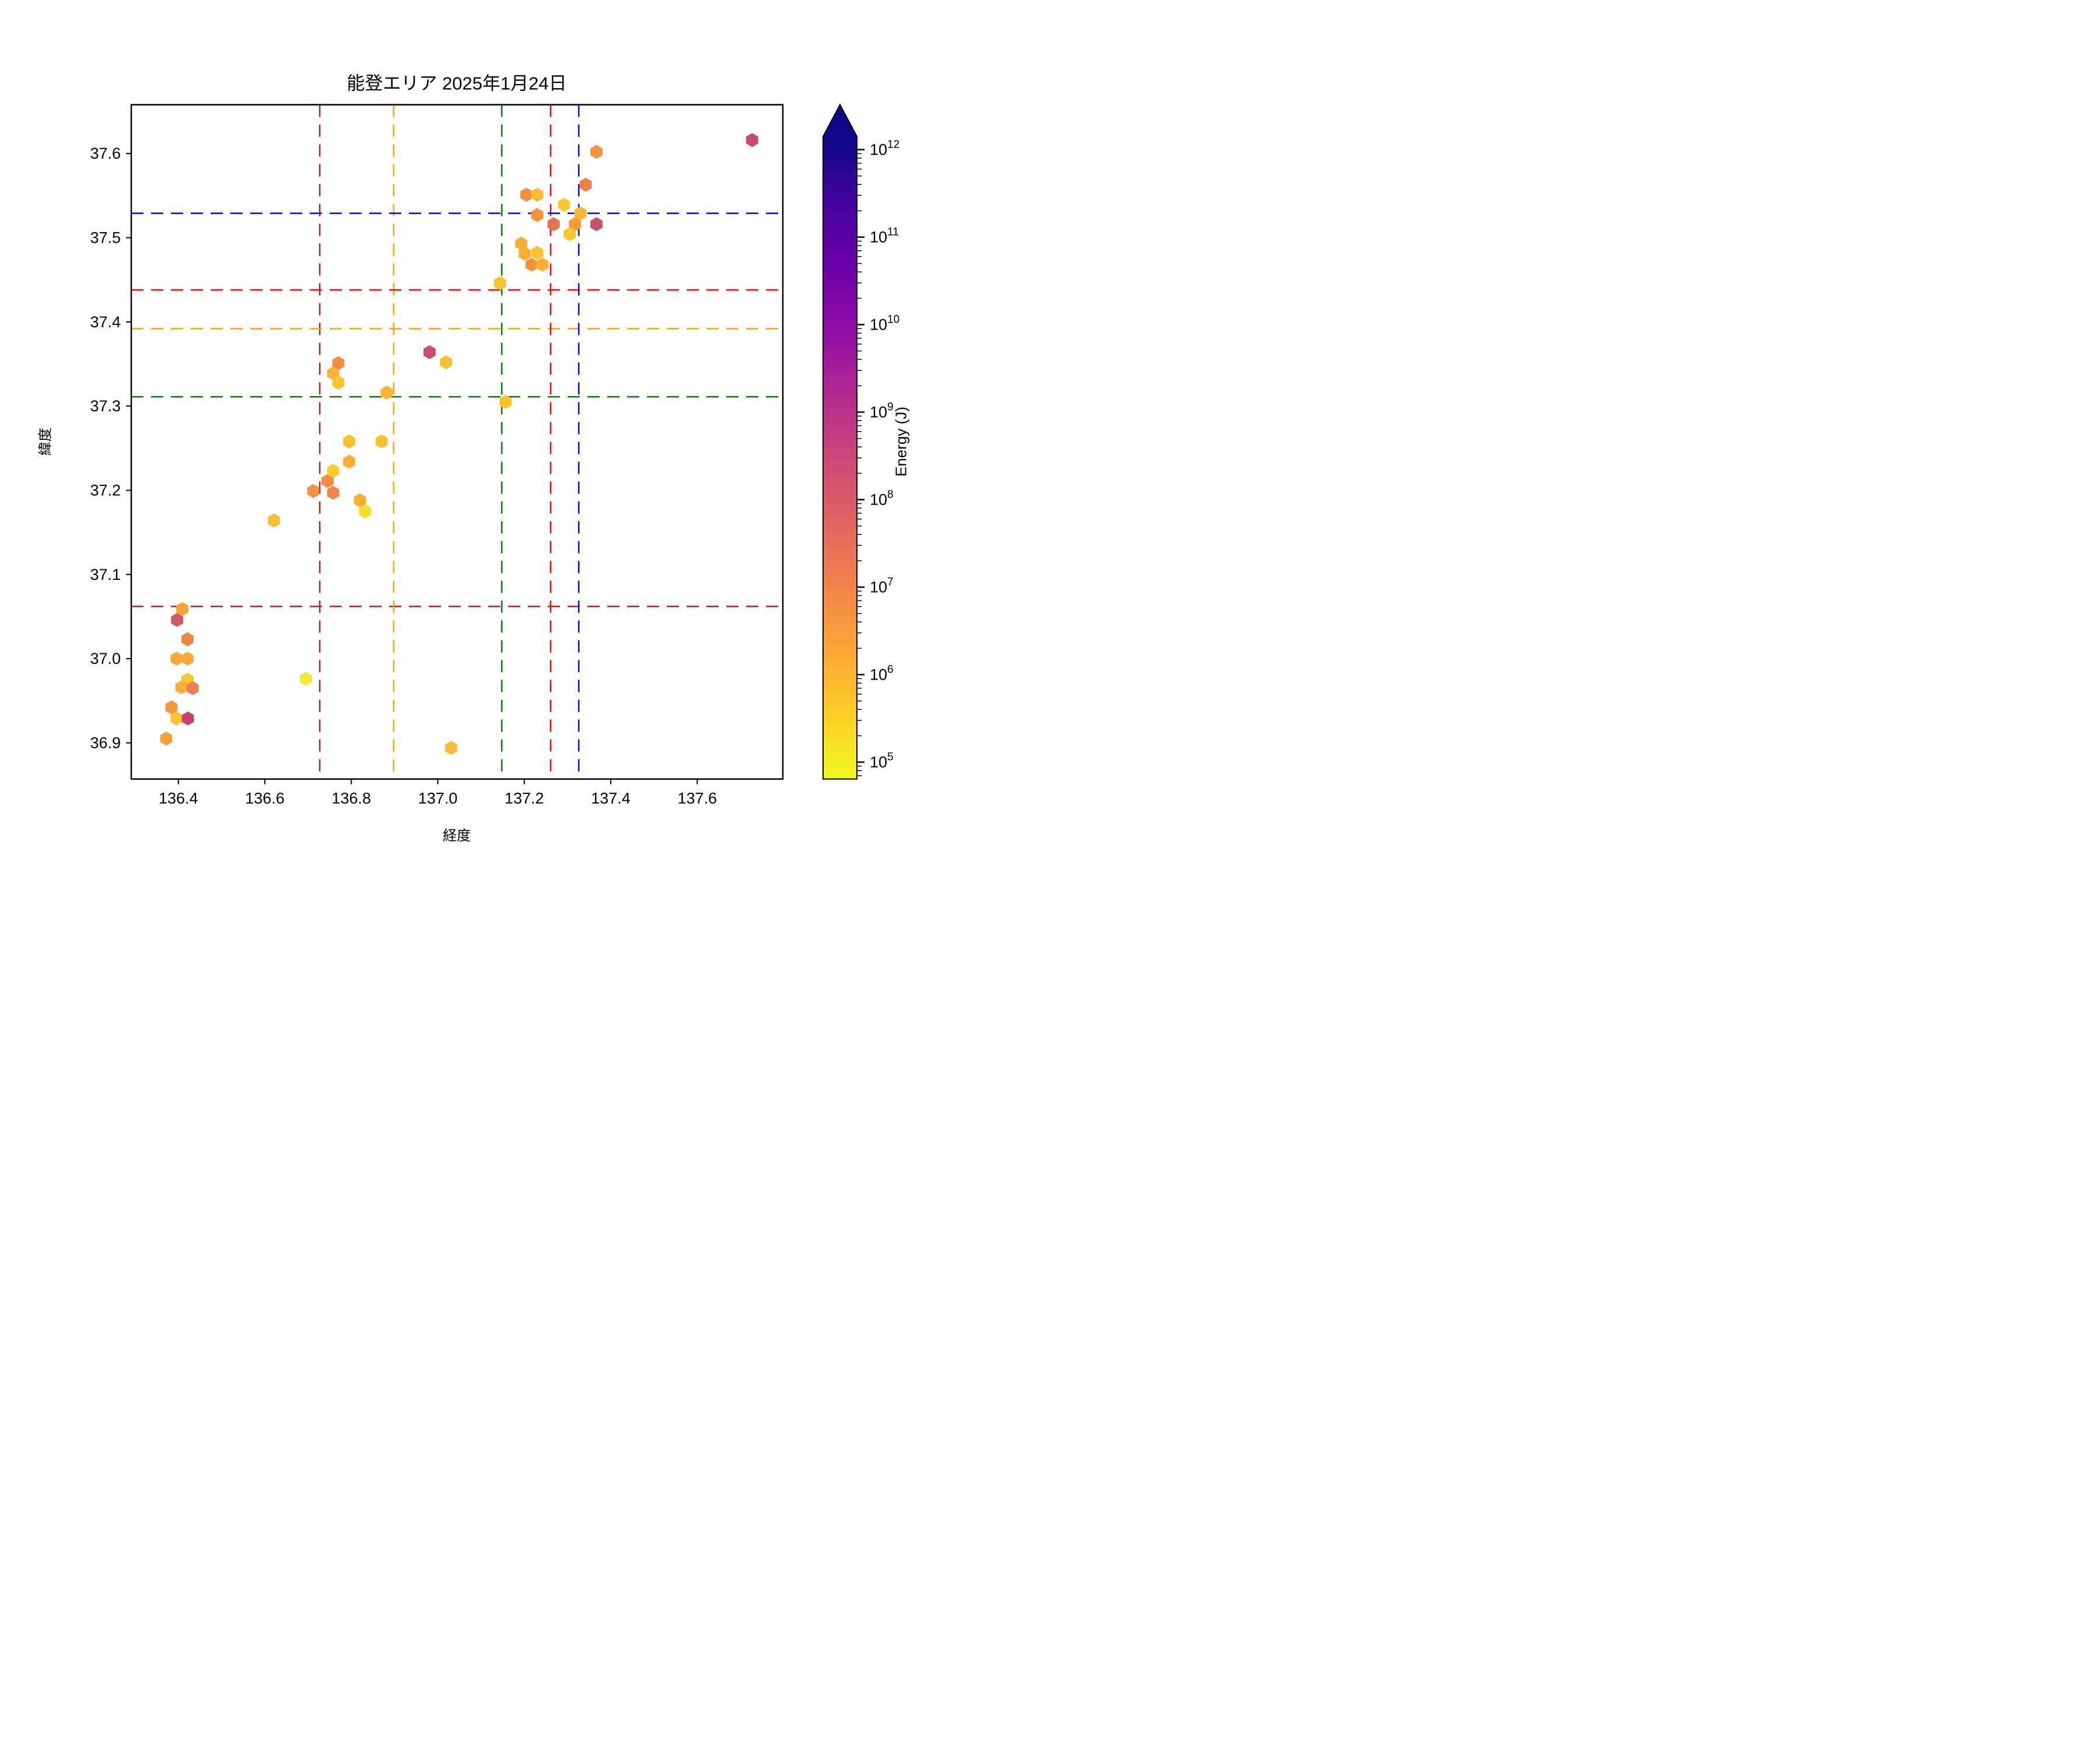 This screenshot has width=2100, height=1750. Describe the element at coordinates (882, 499) in the screenshot. I see `colorbar-tick-label: 10⁸` at that location.